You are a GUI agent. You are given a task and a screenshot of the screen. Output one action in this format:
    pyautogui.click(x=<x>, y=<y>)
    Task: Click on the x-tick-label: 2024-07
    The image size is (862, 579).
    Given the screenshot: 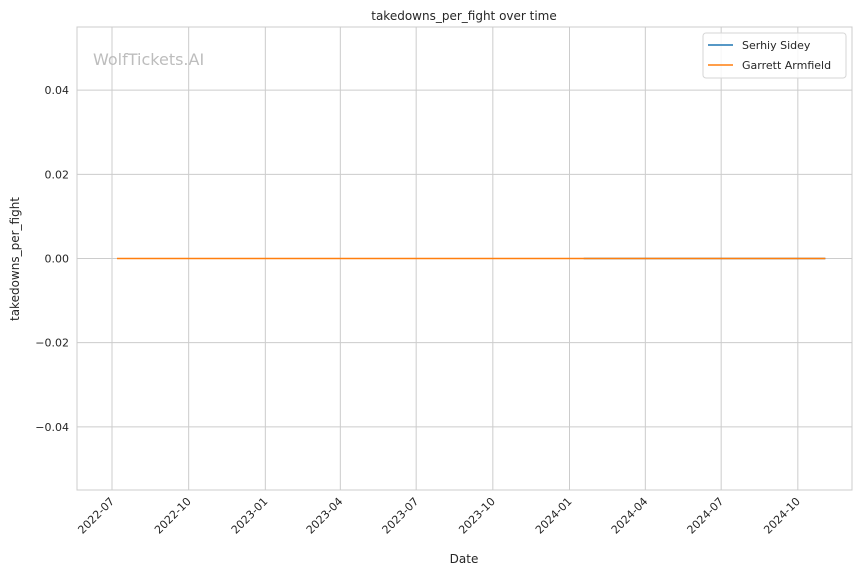 What is the action you would take?
    pyautogui.click(x=706, y=516)
    